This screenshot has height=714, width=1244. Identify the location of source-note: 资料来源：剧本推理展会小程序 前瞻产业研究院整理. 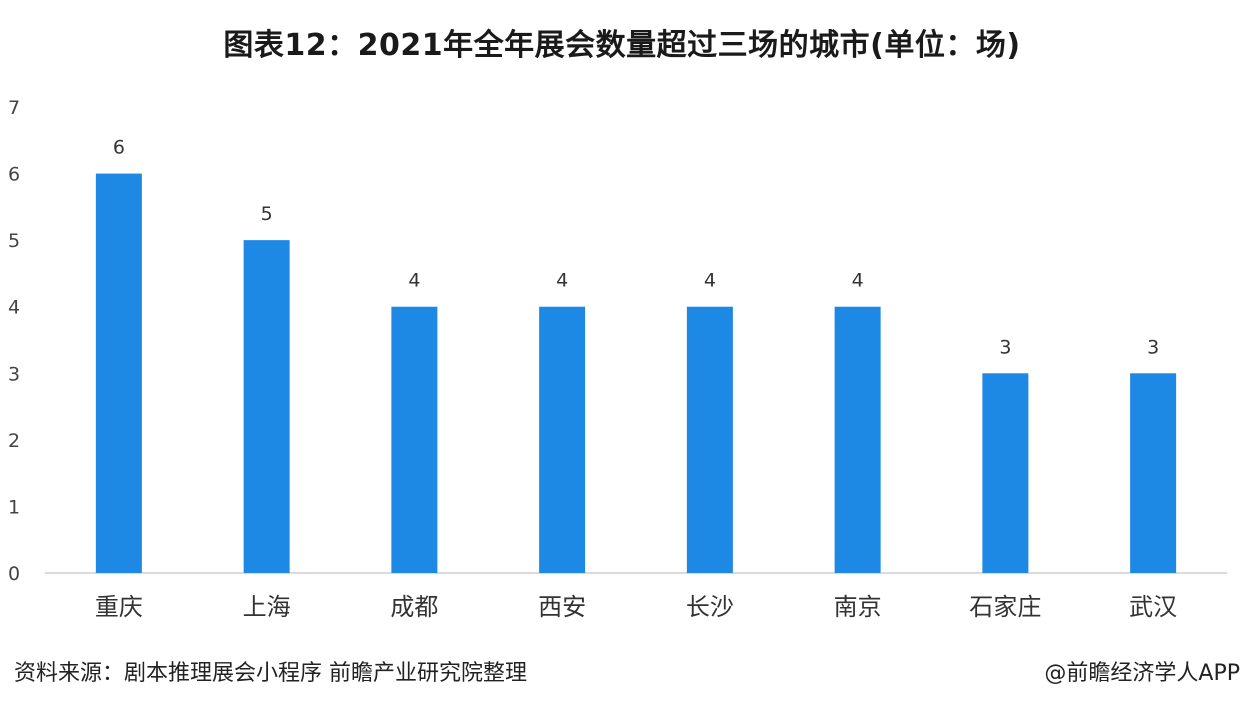
(270, 673).